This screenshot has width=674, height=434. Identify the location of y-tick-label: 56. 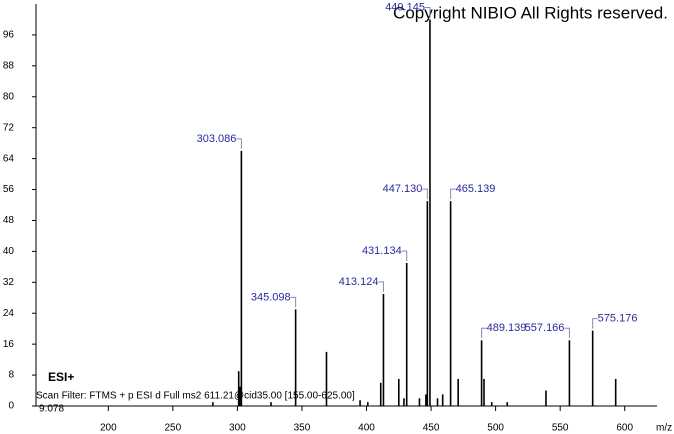
(9, 189).